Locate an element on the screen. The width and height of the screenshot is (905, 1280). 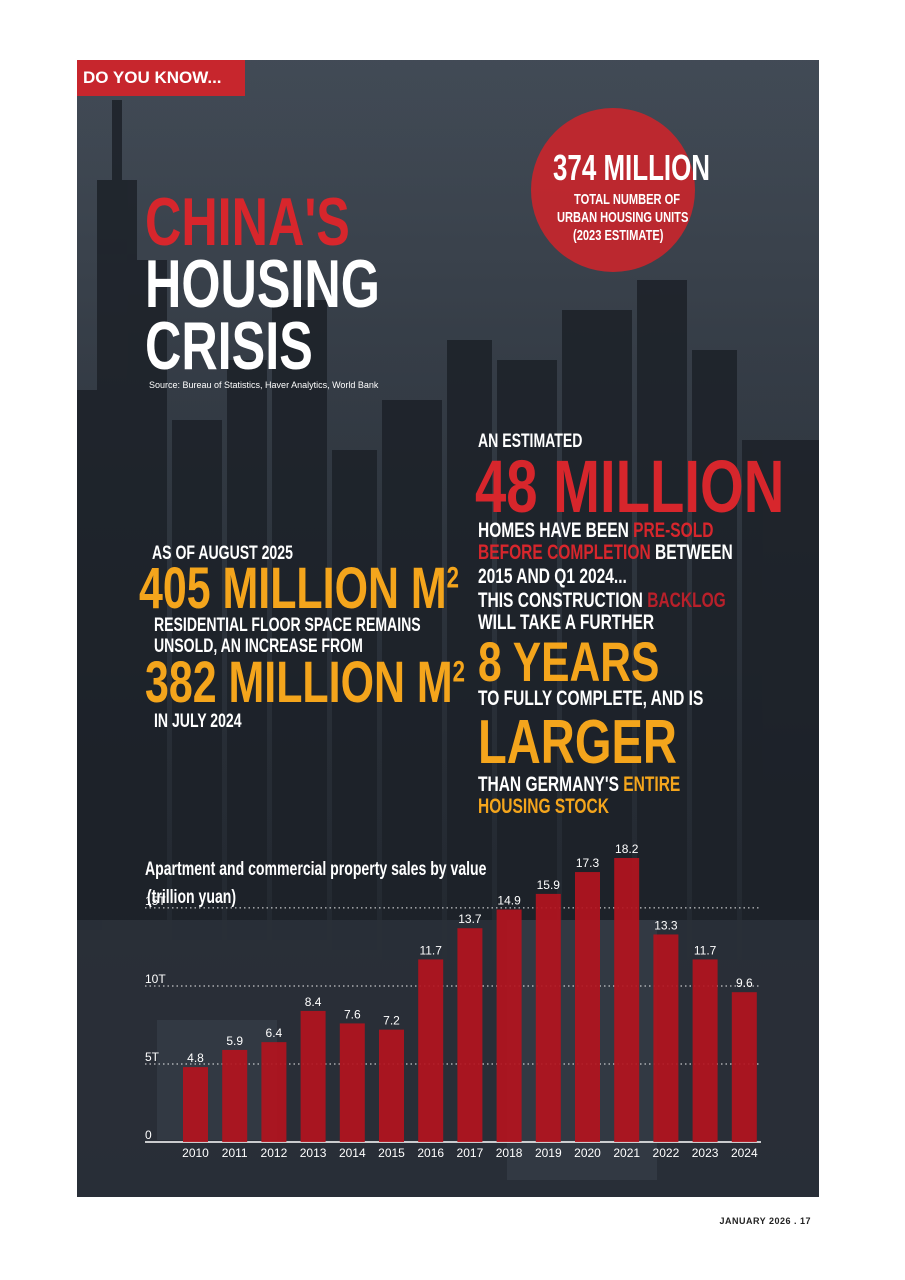
y-tick-label-2: 10T is located at coordinates (155, 979).